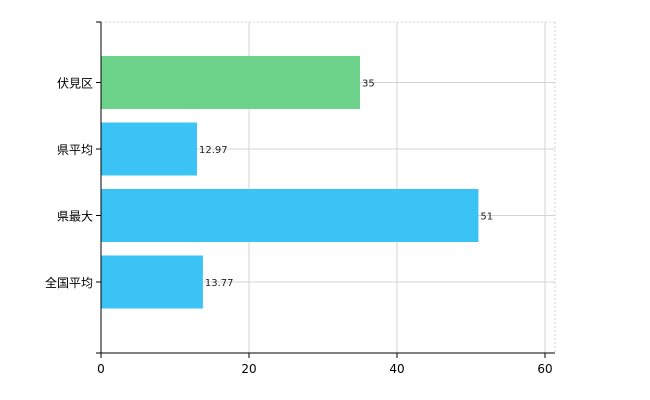 The image size is (650, 400). I want to click on x-tick-label: 40, so click(396, 369).